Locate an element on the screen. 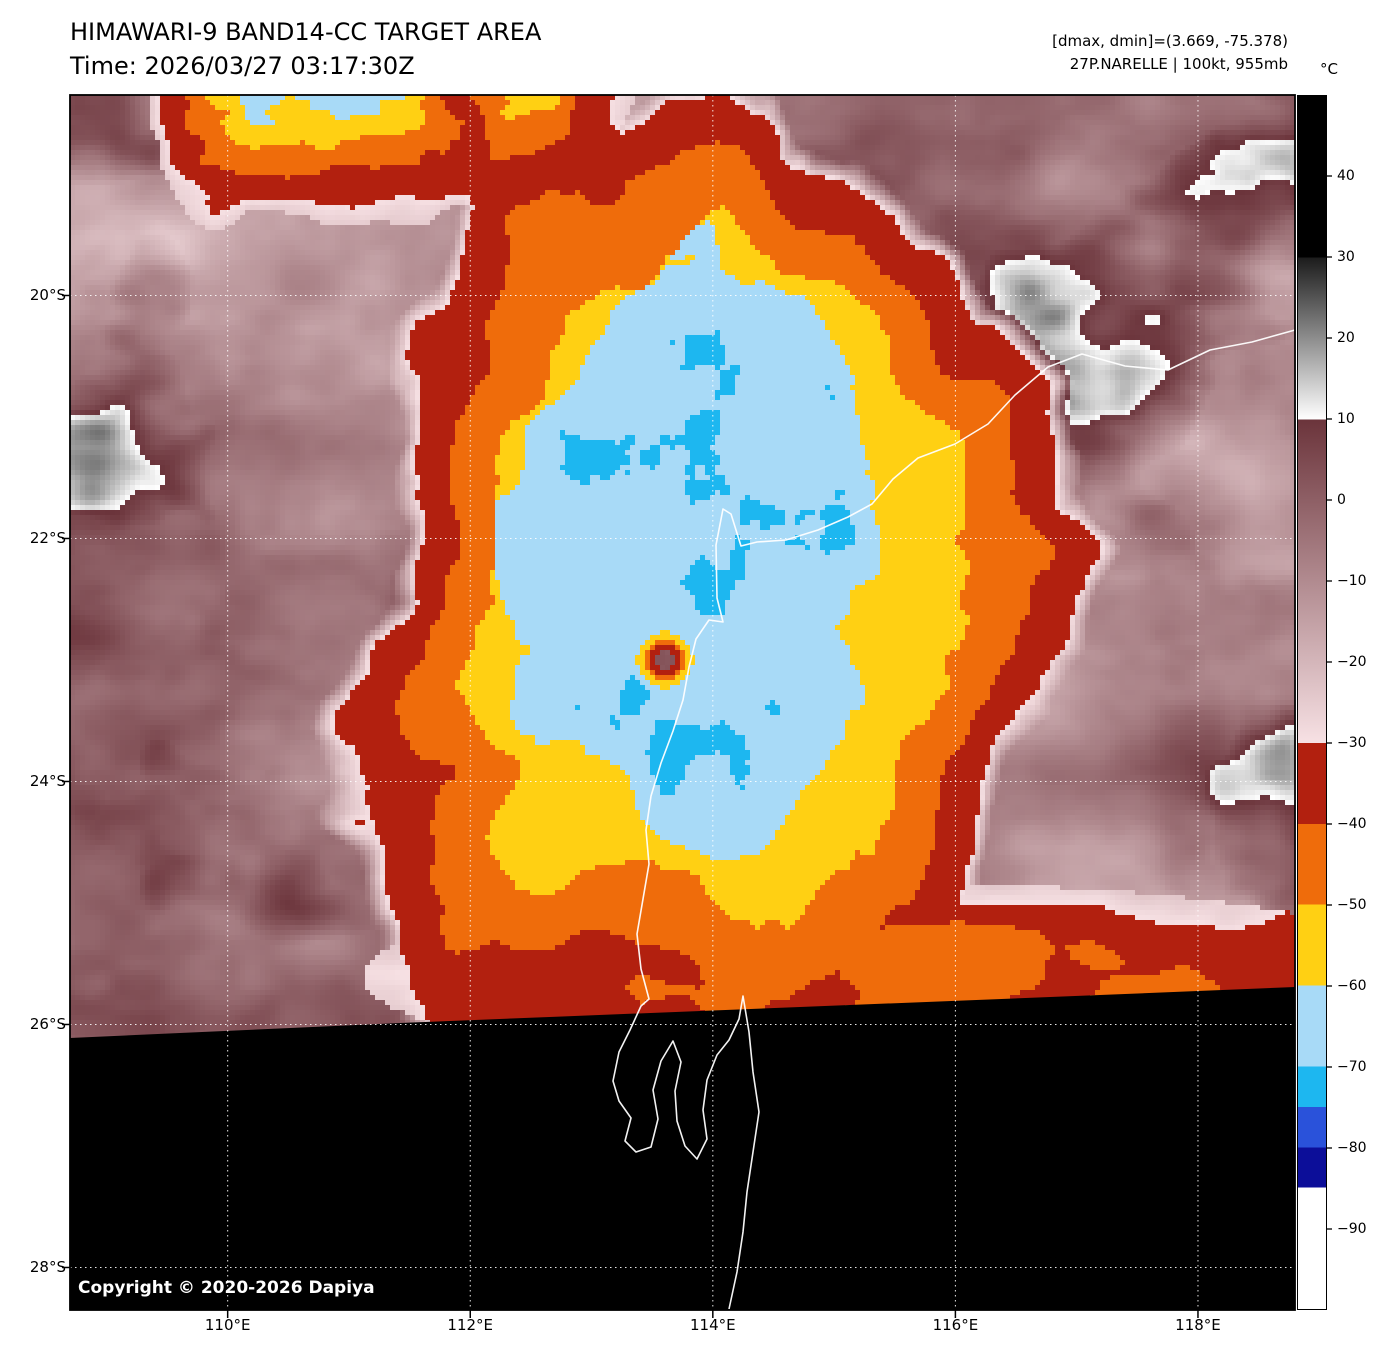 This screenshot has height=1359, width=1388. colorbar-tick-label: 40 is located at coordinates (1346, 176).